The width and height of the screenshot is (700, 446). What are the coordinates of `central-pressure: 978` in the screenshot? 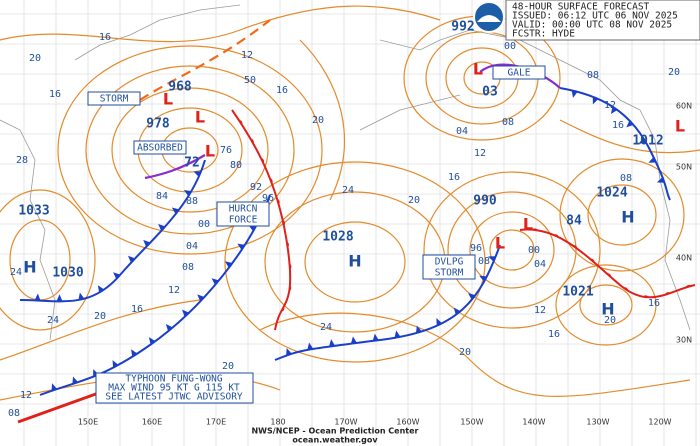 It's located at (158, 124).